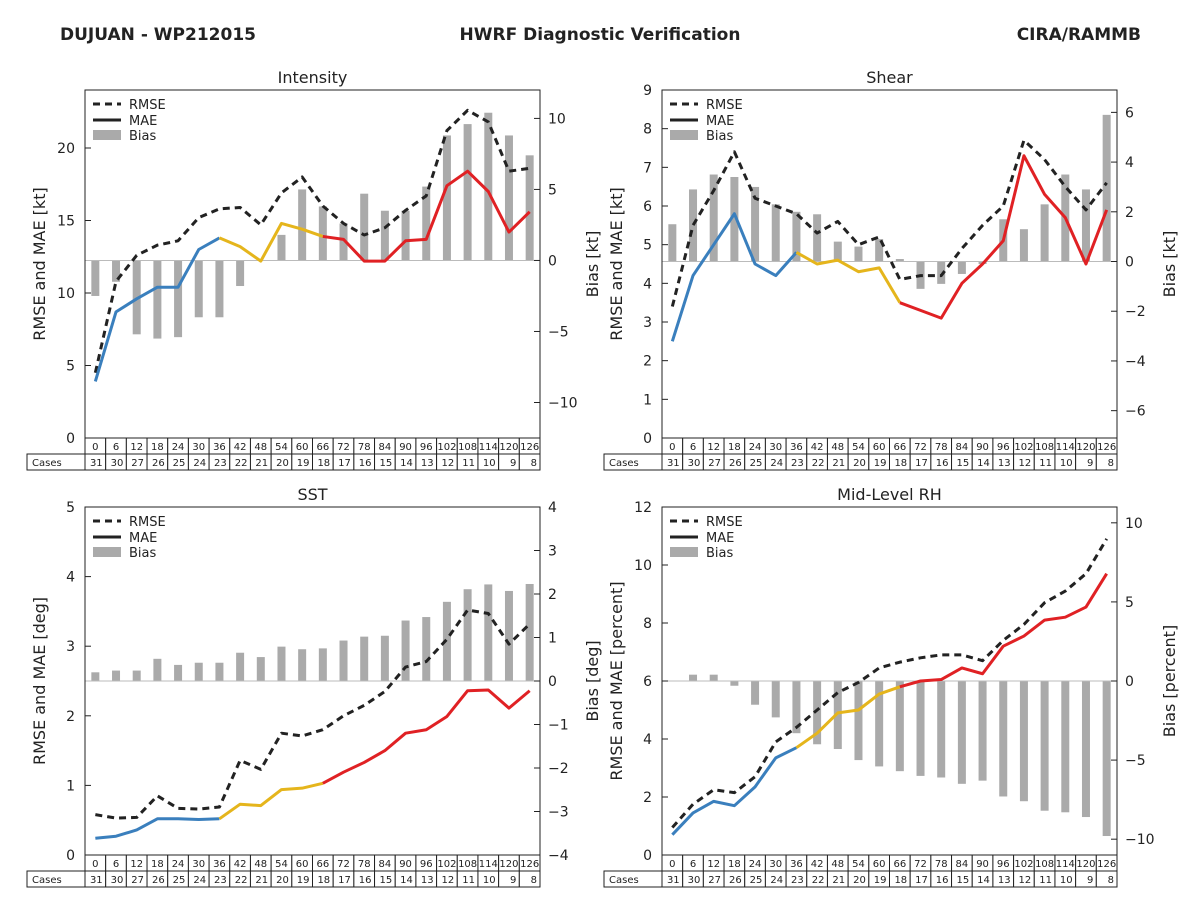 The height and width of the screenshot is (900, 1200). What do you see at coordinates (879, 864) in the screenshot?
I see `lead-label: 60` at bounding box center [879, 864].